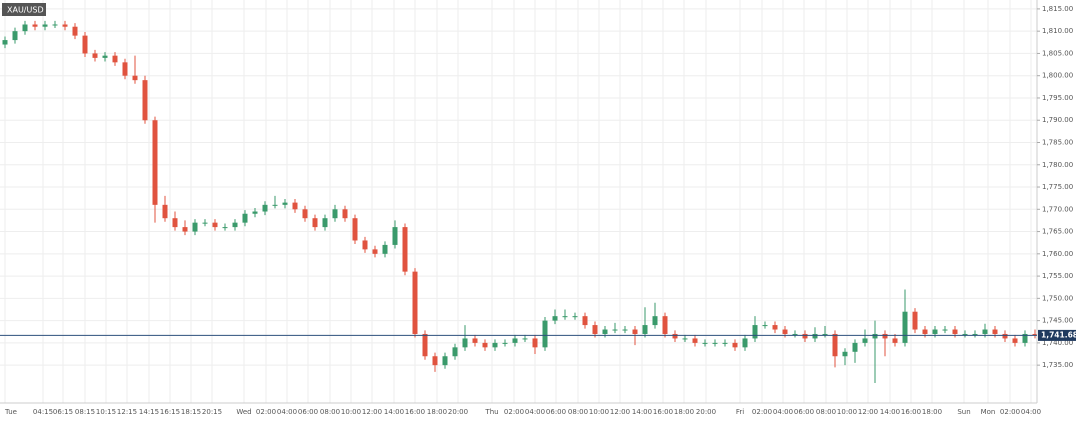 This screenshot has height=421, width=1080. What do you see at coordinates (1057, 254) in the screenshot?
I see `y-tick-label: 1,760.00` at bounding box center [1057, 254].